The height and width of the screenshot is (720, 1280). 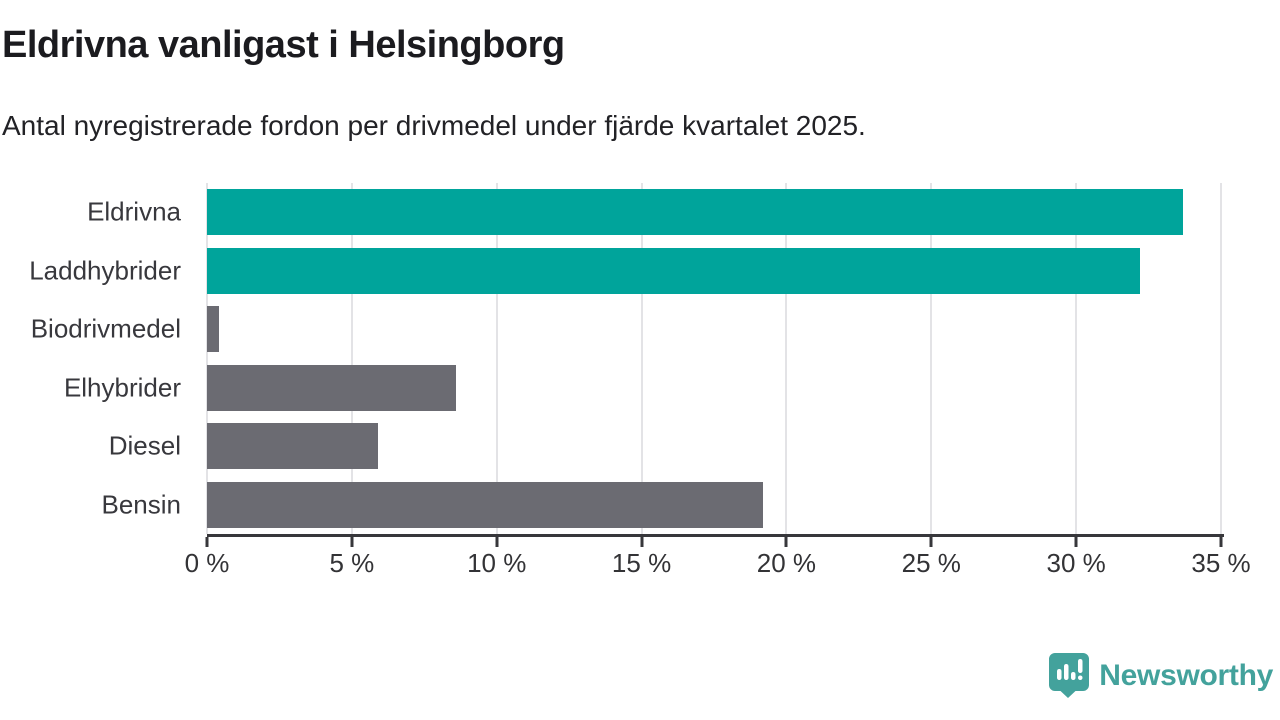 I want to click on x-axis-ticks, so click(x=714, y=542).